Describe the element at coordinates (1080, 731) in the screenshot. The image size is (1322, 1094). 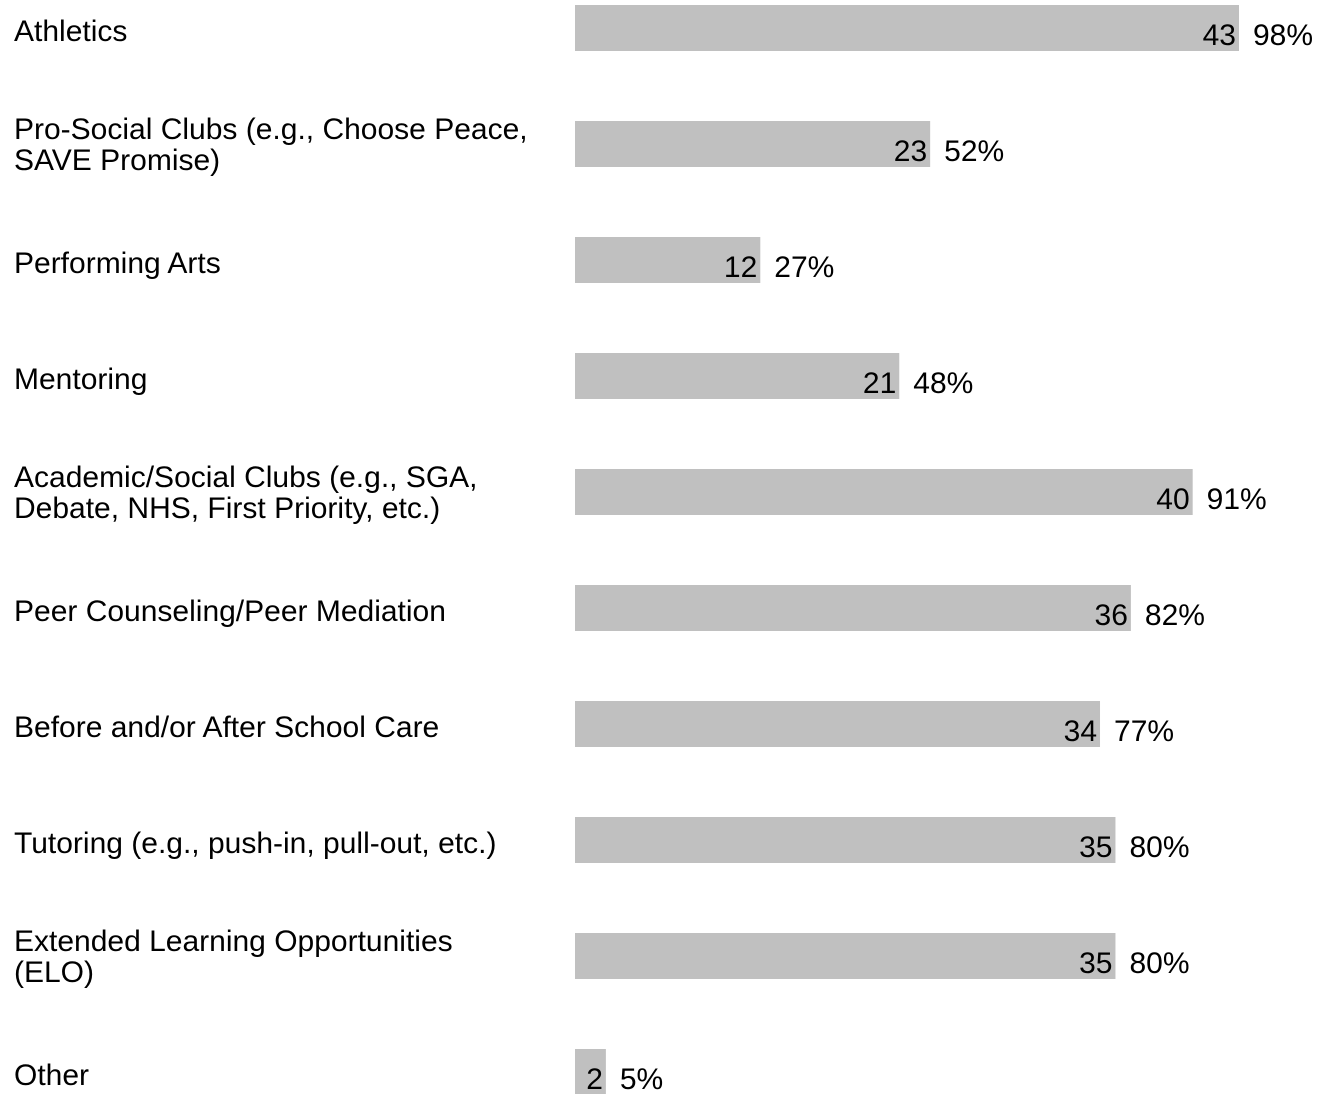
I see `value-label: 34` at that location.